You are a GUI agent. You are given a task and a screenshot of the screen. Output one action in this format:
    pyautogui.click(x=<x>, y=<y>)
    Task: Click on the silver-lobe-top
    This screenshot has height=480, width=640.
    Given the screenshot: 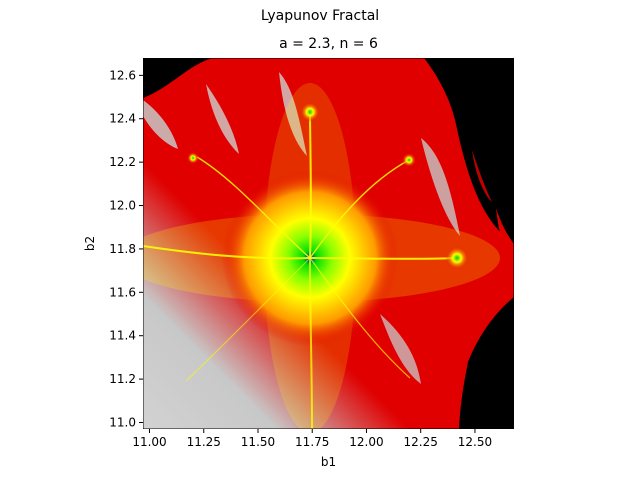 What is the action you would take?
    pyautogui.click(x=222, y=119)
    